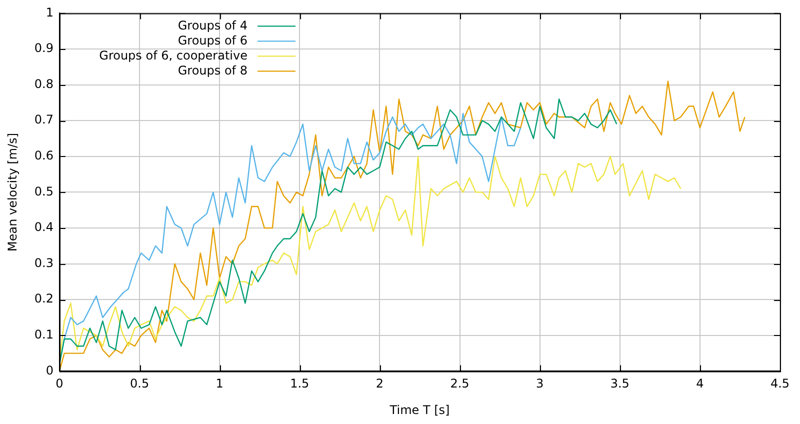 The width and height of the screenshot is (800, 424). I want to click on legend-label: Groups of 4, so click(213, 25).